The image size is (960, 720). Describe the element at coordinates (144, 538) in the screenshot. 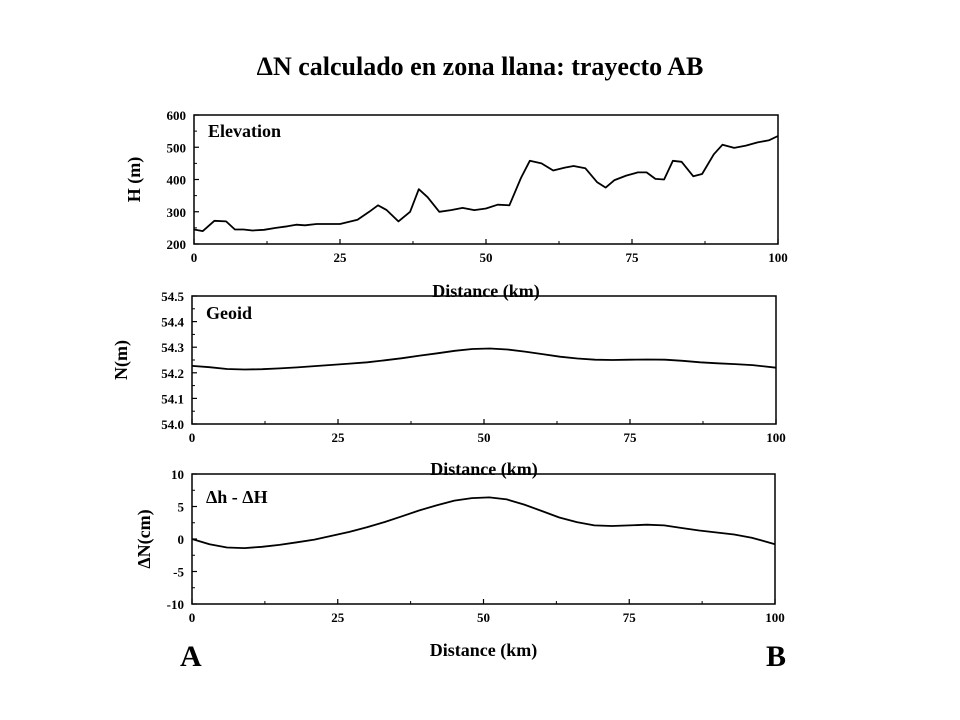

I see `y-axis-label: ΔN(cm)` at that location.